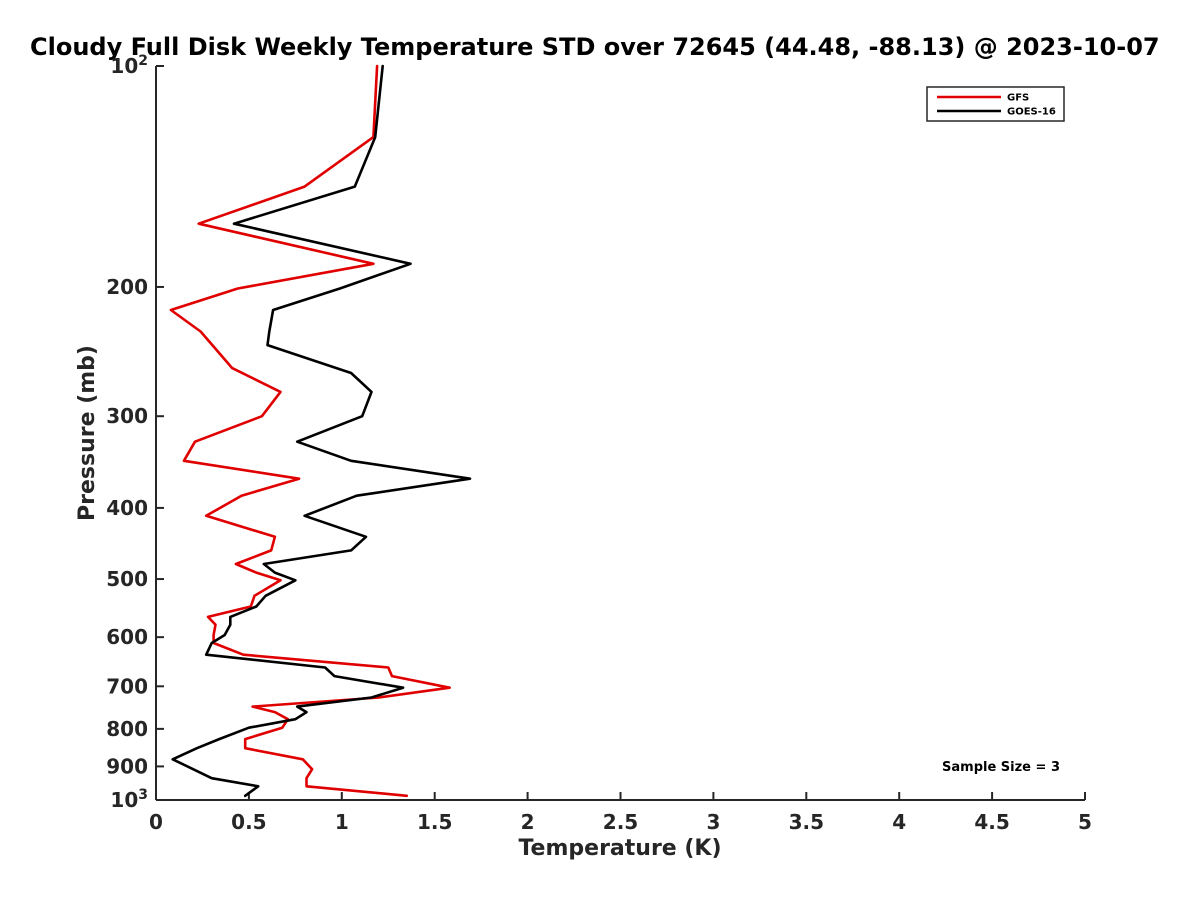  I want to click on y-tick-label: 10², so click(129, 65).